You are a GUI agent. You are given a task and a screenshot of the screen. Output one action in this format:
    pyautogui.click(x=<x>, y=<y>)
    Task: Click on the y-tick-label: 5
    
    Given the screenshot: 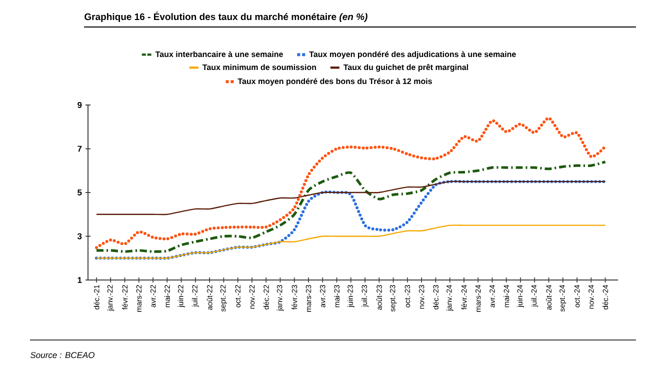 What is the action you would take?
    pyautogui.click(x=80, y=193)
    